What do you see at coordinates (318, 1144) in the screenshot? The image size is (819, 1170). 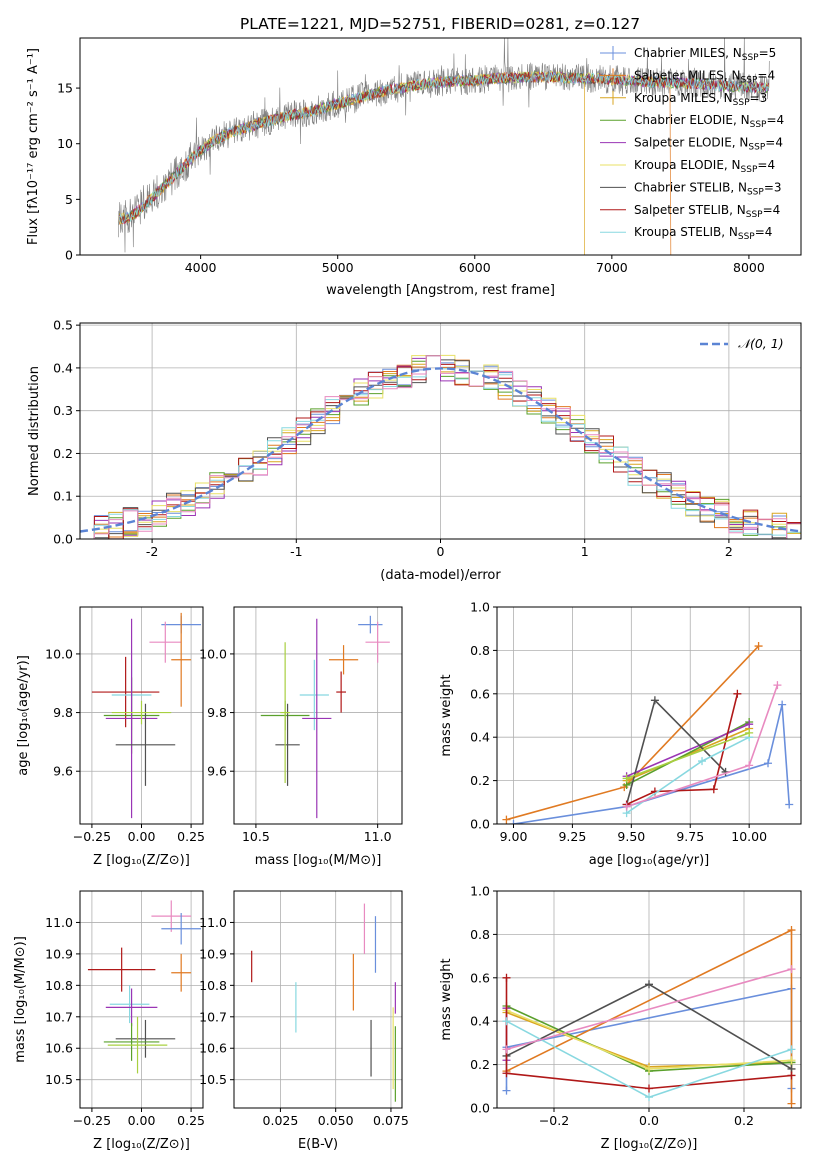 I see `x-axis-label: E(B-V)` at bounding box center [318, 1144].